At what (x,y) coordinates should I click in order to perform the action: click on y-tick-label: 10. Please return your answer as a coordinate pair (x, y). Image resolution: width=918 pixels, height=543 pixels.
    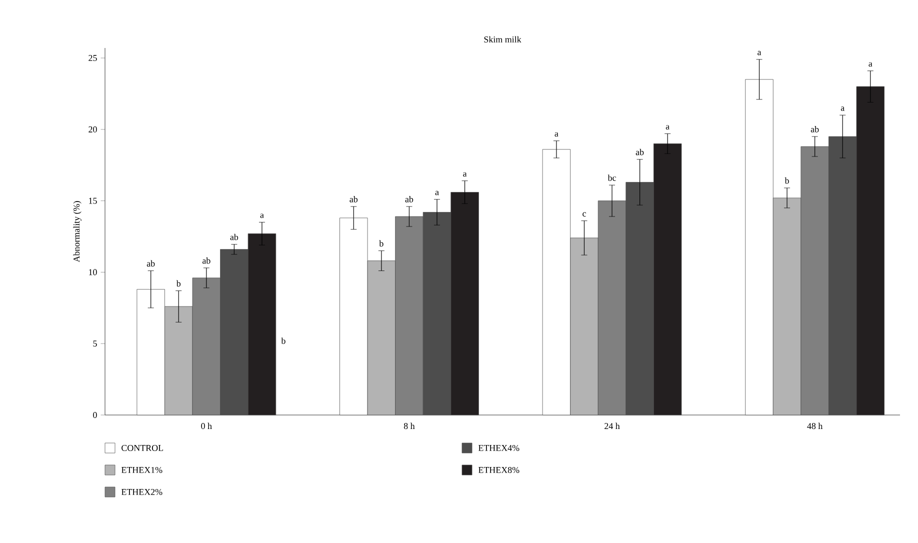
    Looking at the image, I should click on (93, 272).